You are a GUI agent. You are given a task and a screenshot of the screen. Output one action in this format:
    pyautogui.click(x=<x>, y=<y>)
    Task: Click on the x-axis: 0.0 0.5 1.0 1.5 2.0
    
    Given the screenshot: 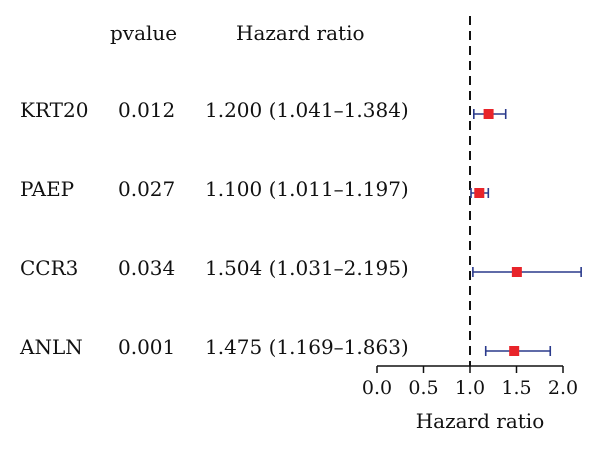 What is the action you would take?
    pyautogui.click(x=470, y=382)
    